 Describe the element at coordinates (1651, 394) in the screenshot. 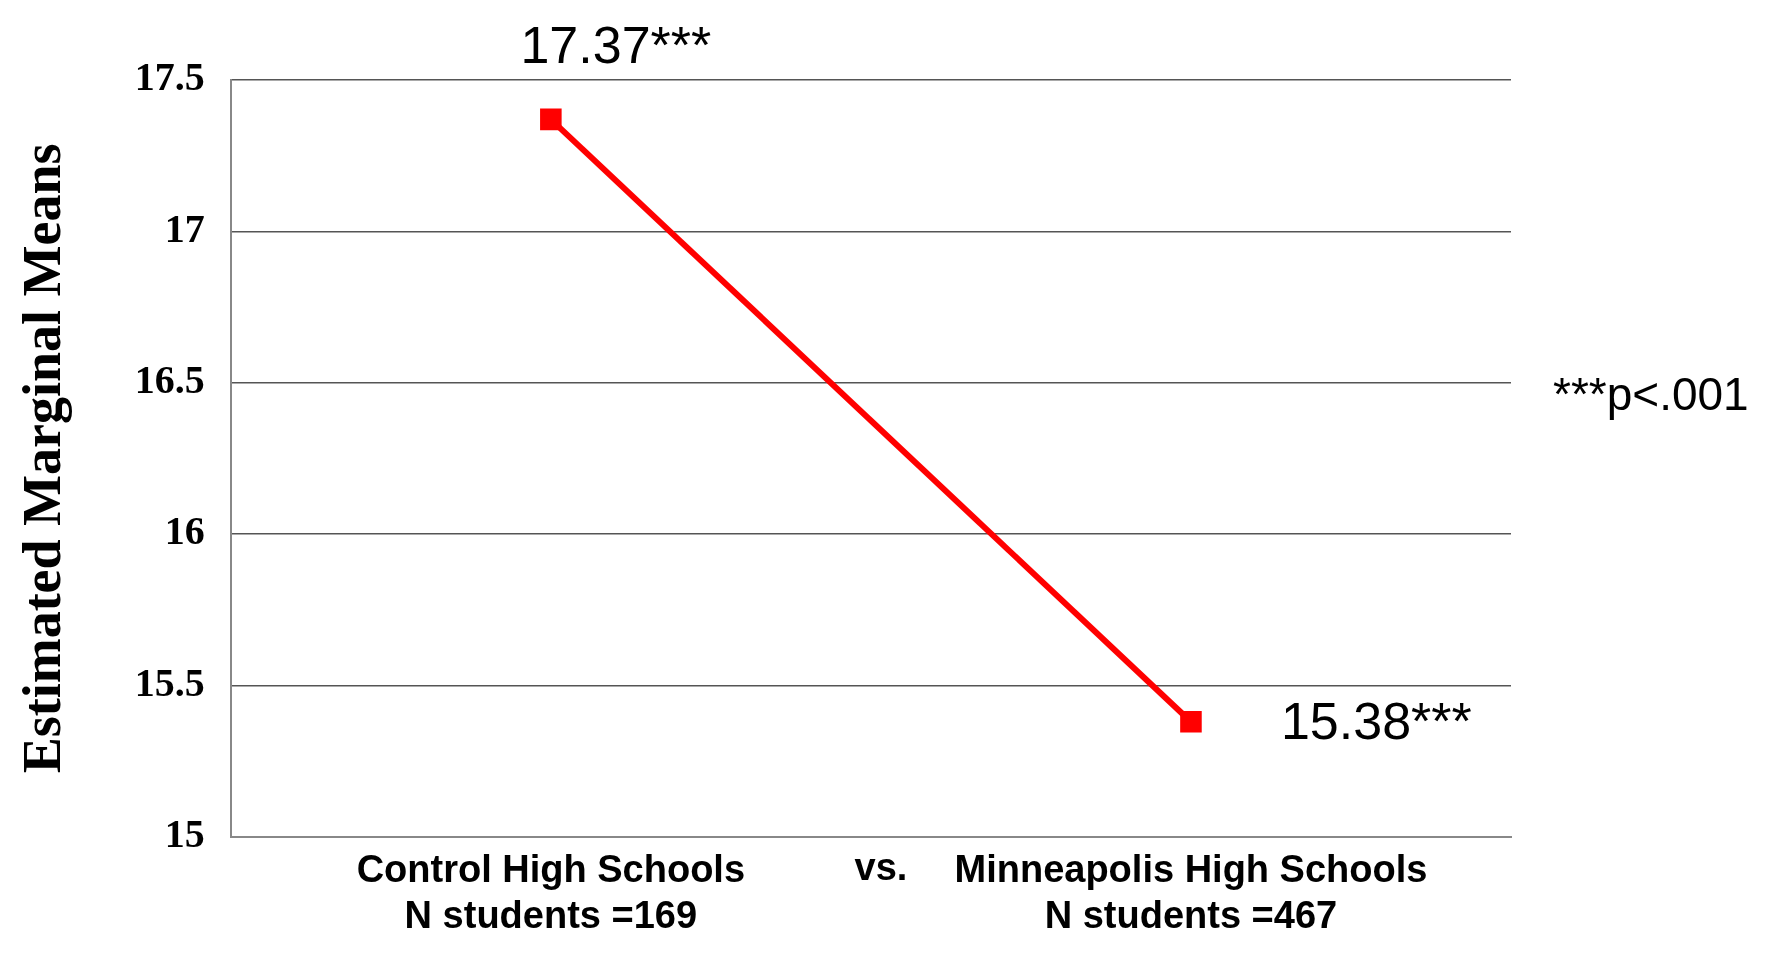

I see `text: ***p<.001` at that location.